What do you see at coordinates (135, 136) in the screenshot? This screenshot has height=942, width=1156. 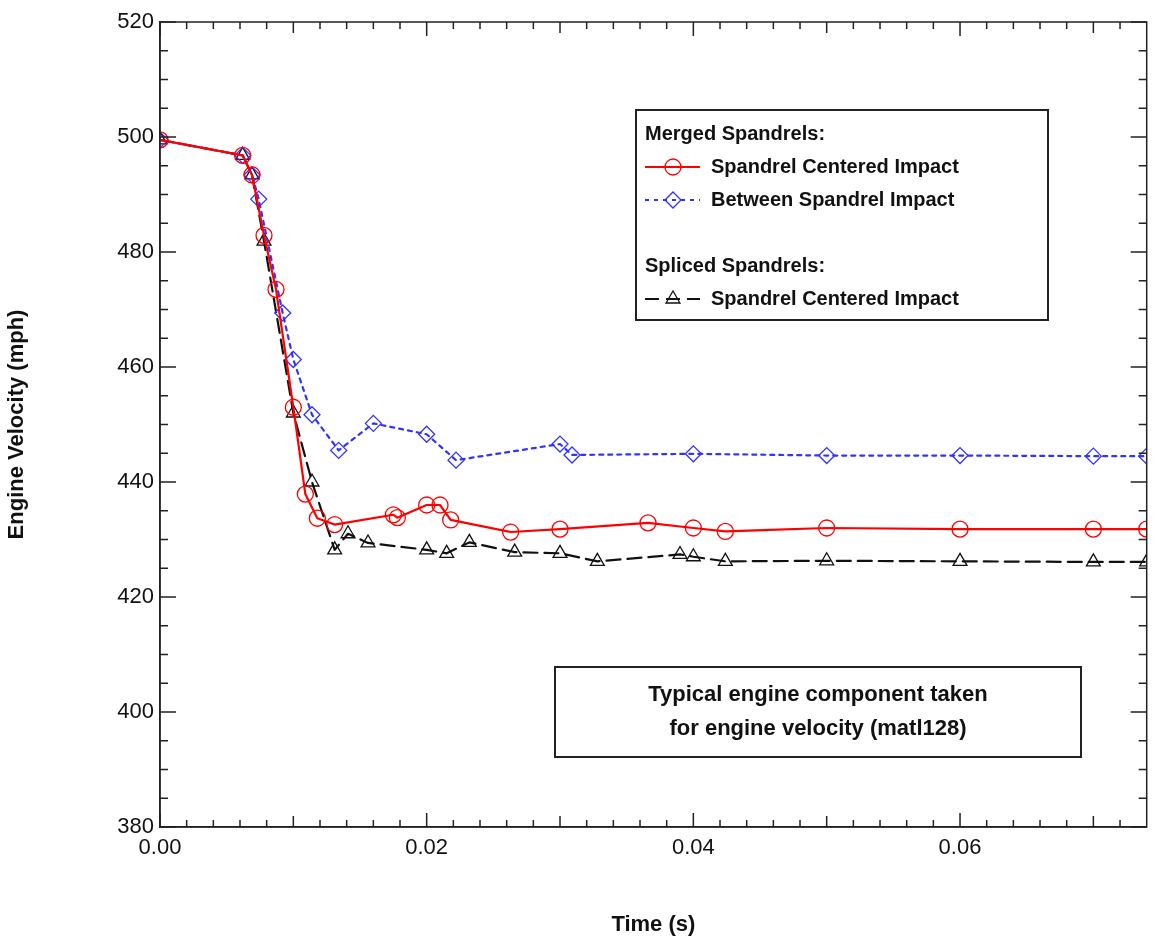 I see `y-tick-label: 500` at bounding box center [135, 136].